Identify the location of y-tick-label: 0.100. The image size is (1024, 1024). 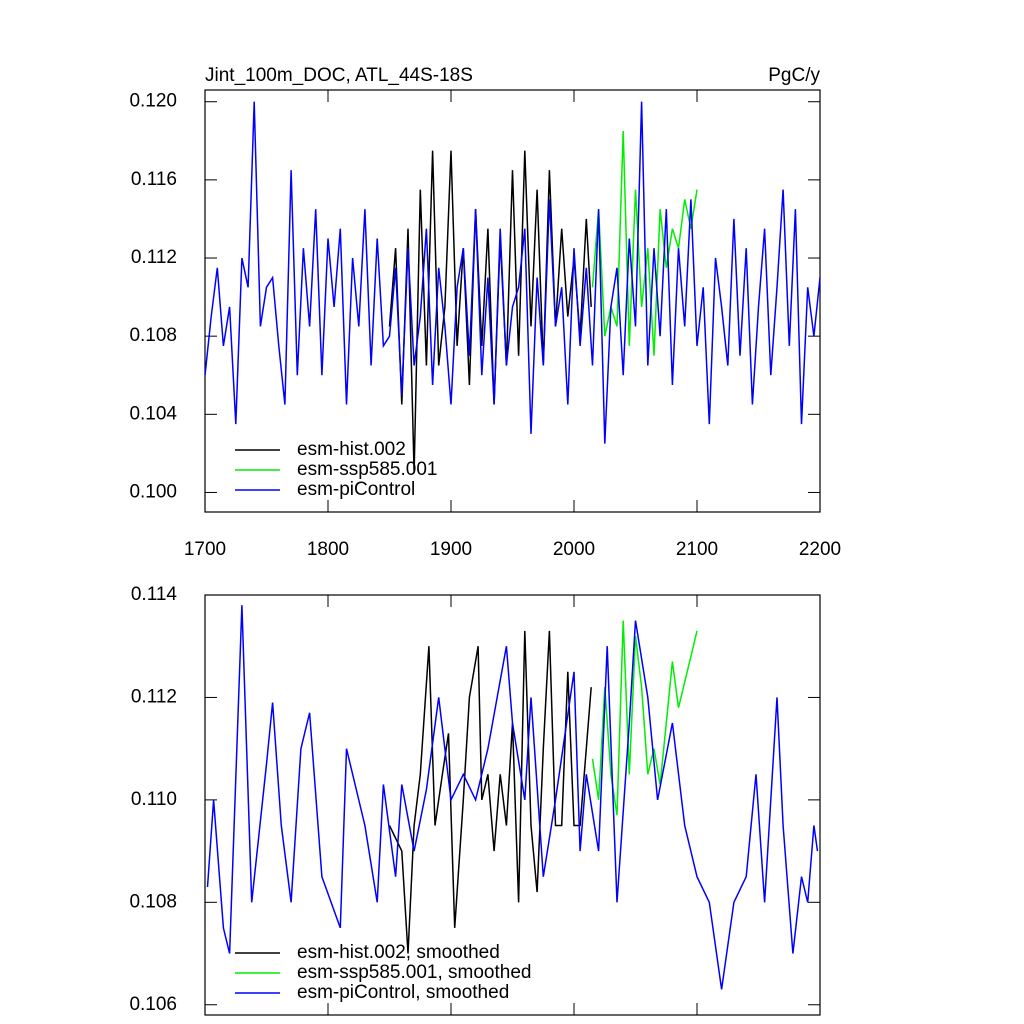
(153, 491).